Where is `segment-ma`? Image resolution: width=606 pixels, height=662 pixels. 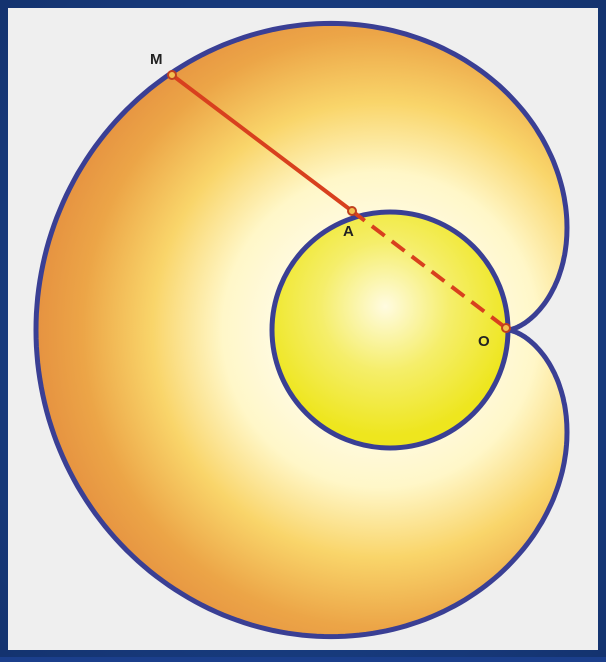 segment-ma is located at coordinates (262, 143).